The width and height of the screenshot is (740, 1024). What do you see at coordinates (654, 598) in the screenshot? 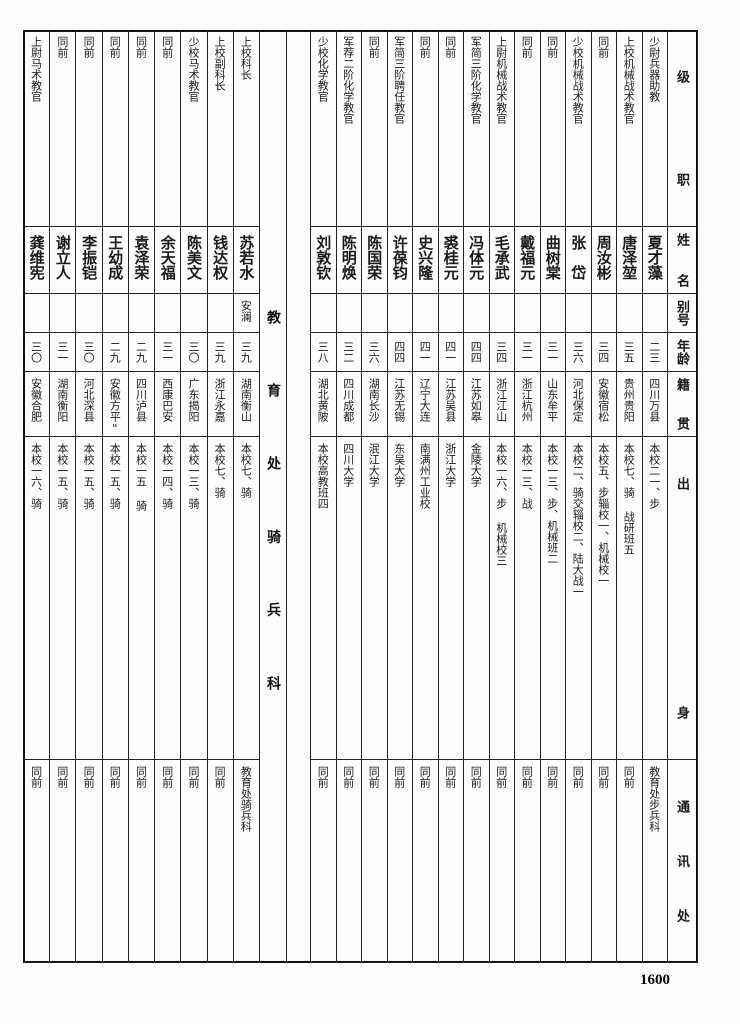
I see `cell-education: 本校二一、步` at bounding box center [654, 598].